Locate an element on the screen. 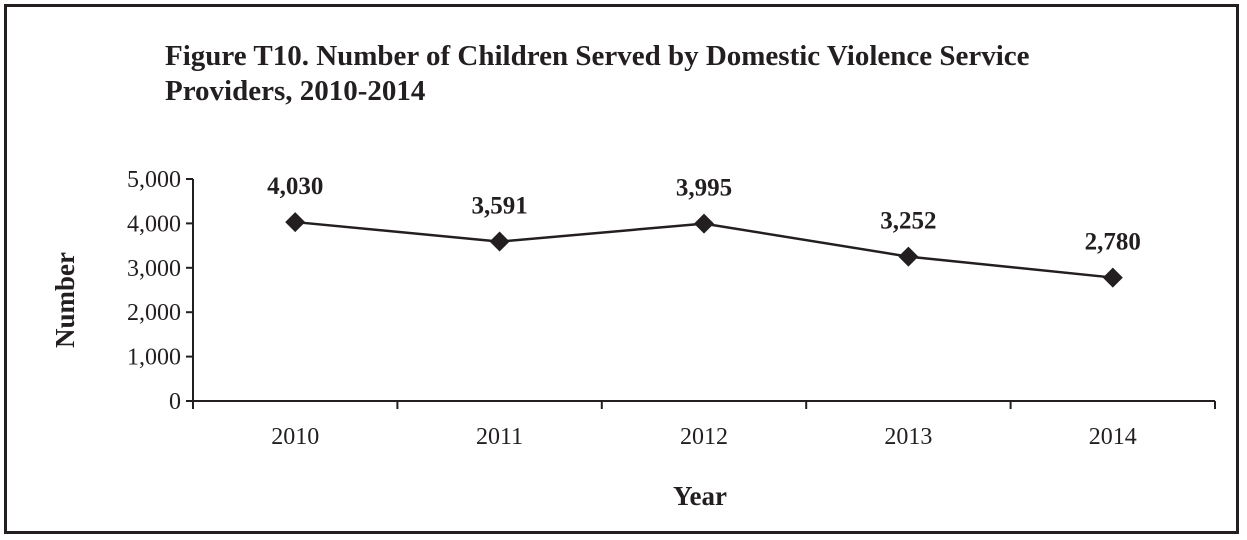 The width and height of the screenshot is (1247, 540). y-axis-ticks: 0 1,000 2,000 3,000 4,000 5,000 is located at coordinates (160, 291).